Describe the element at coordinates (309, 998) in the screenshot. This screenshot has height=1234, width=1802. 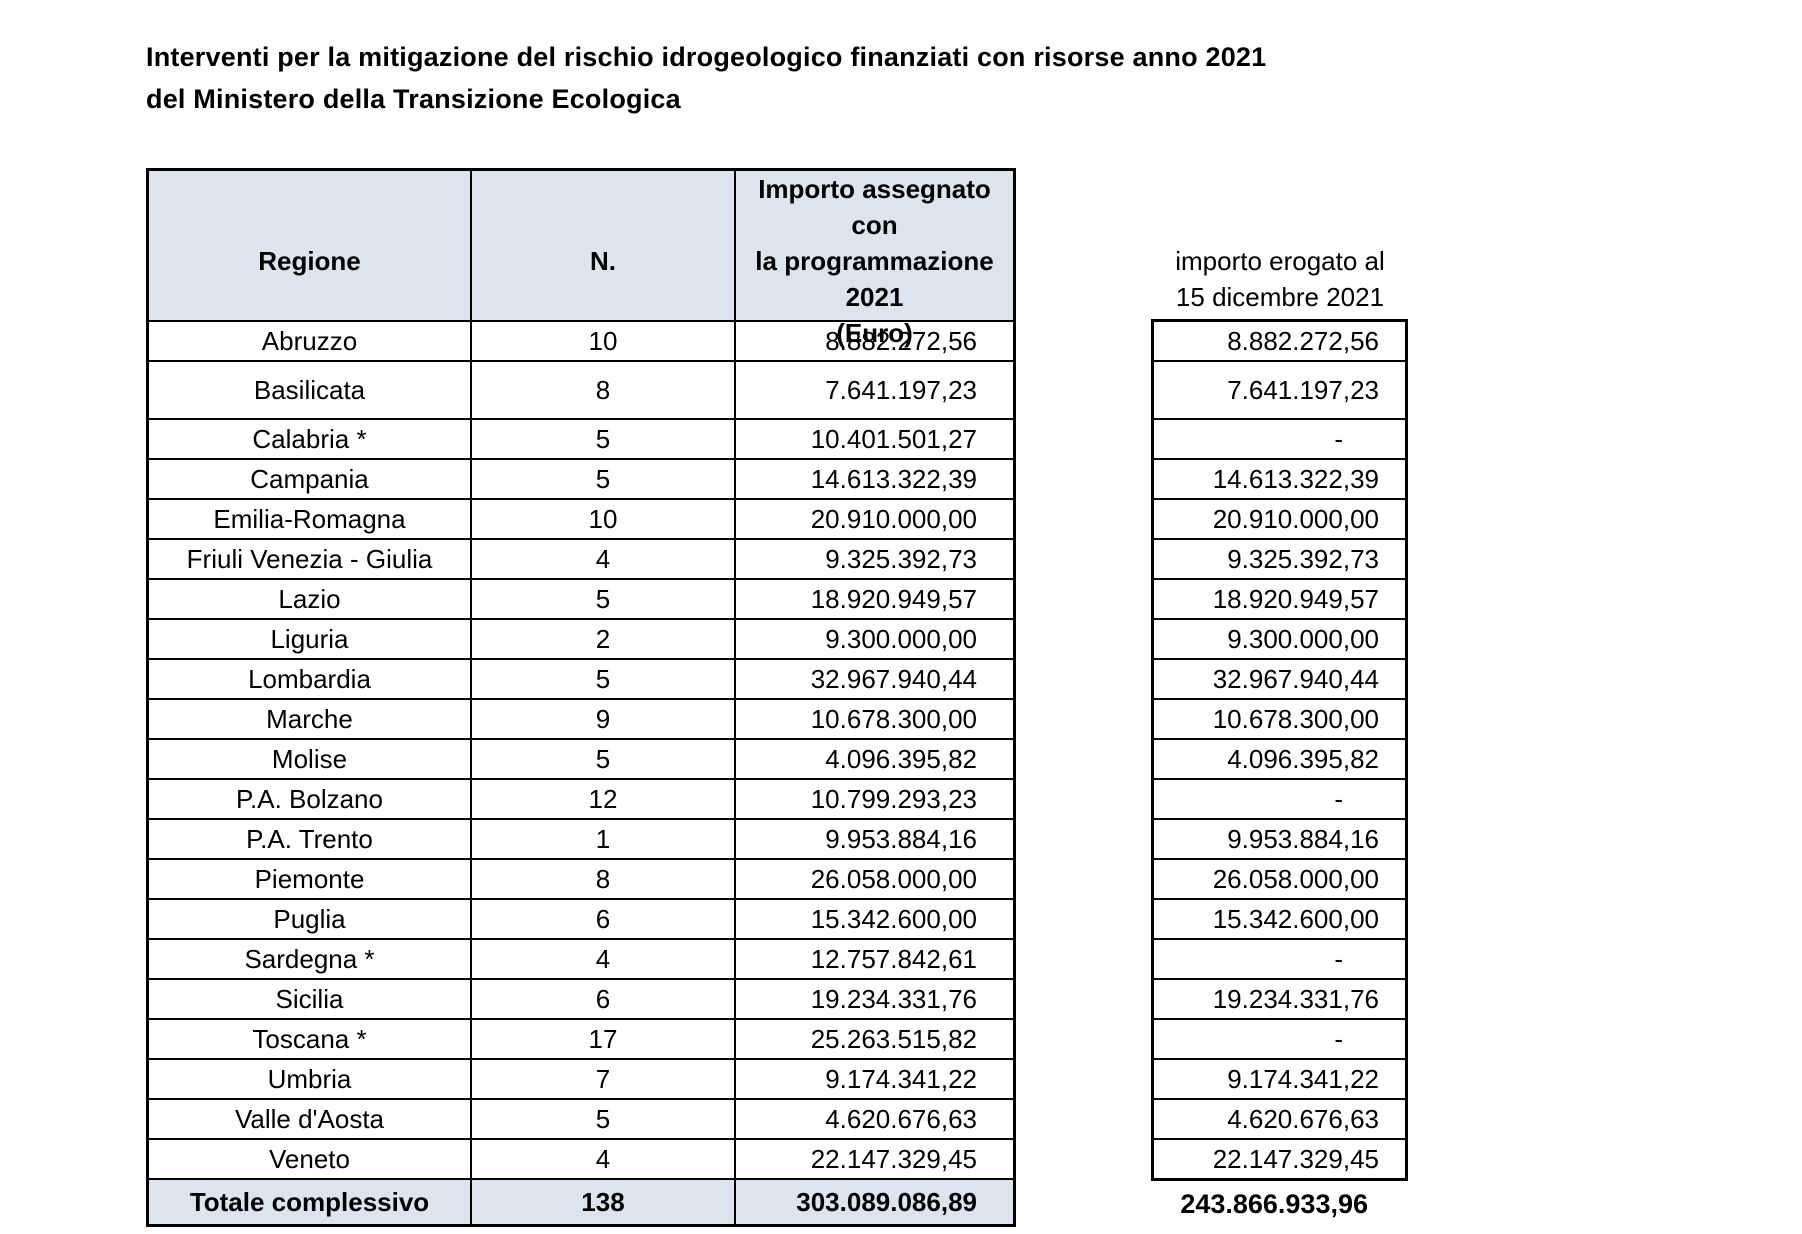
I see `region-cell: Sicilia` at that location.